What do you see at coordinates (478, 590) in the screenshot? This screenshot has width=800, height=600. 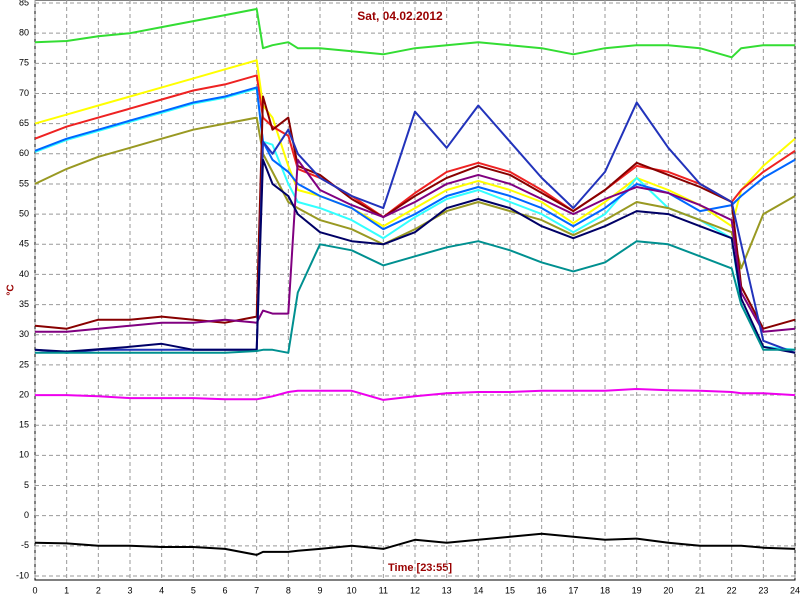 I see `x-tick-label: 14` at bounding box center [478, 590].